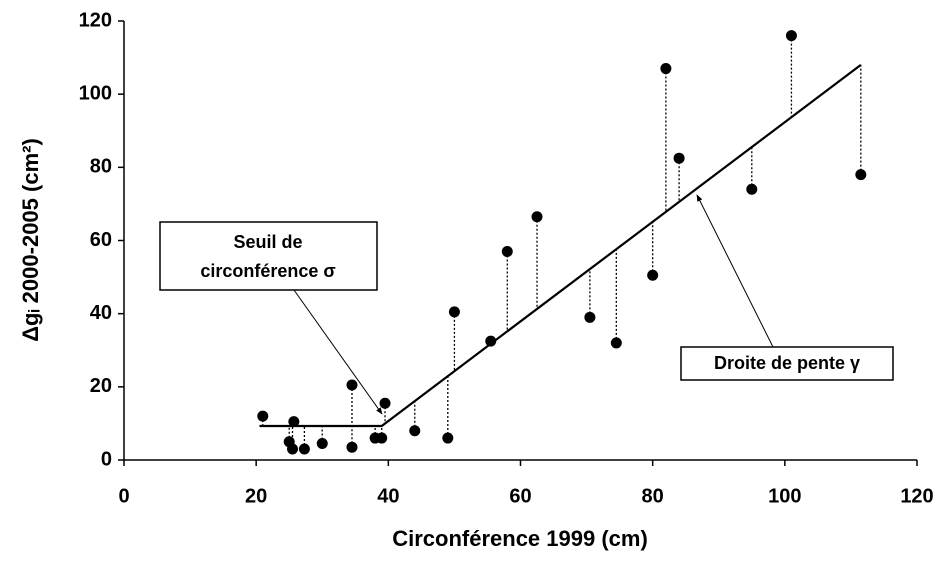 This screenshot has height=561, width=939. What do you see at coordinates (101, 313) in the screenshot?
I see `y-tick-label: 40` at bounding box center [101, 313].